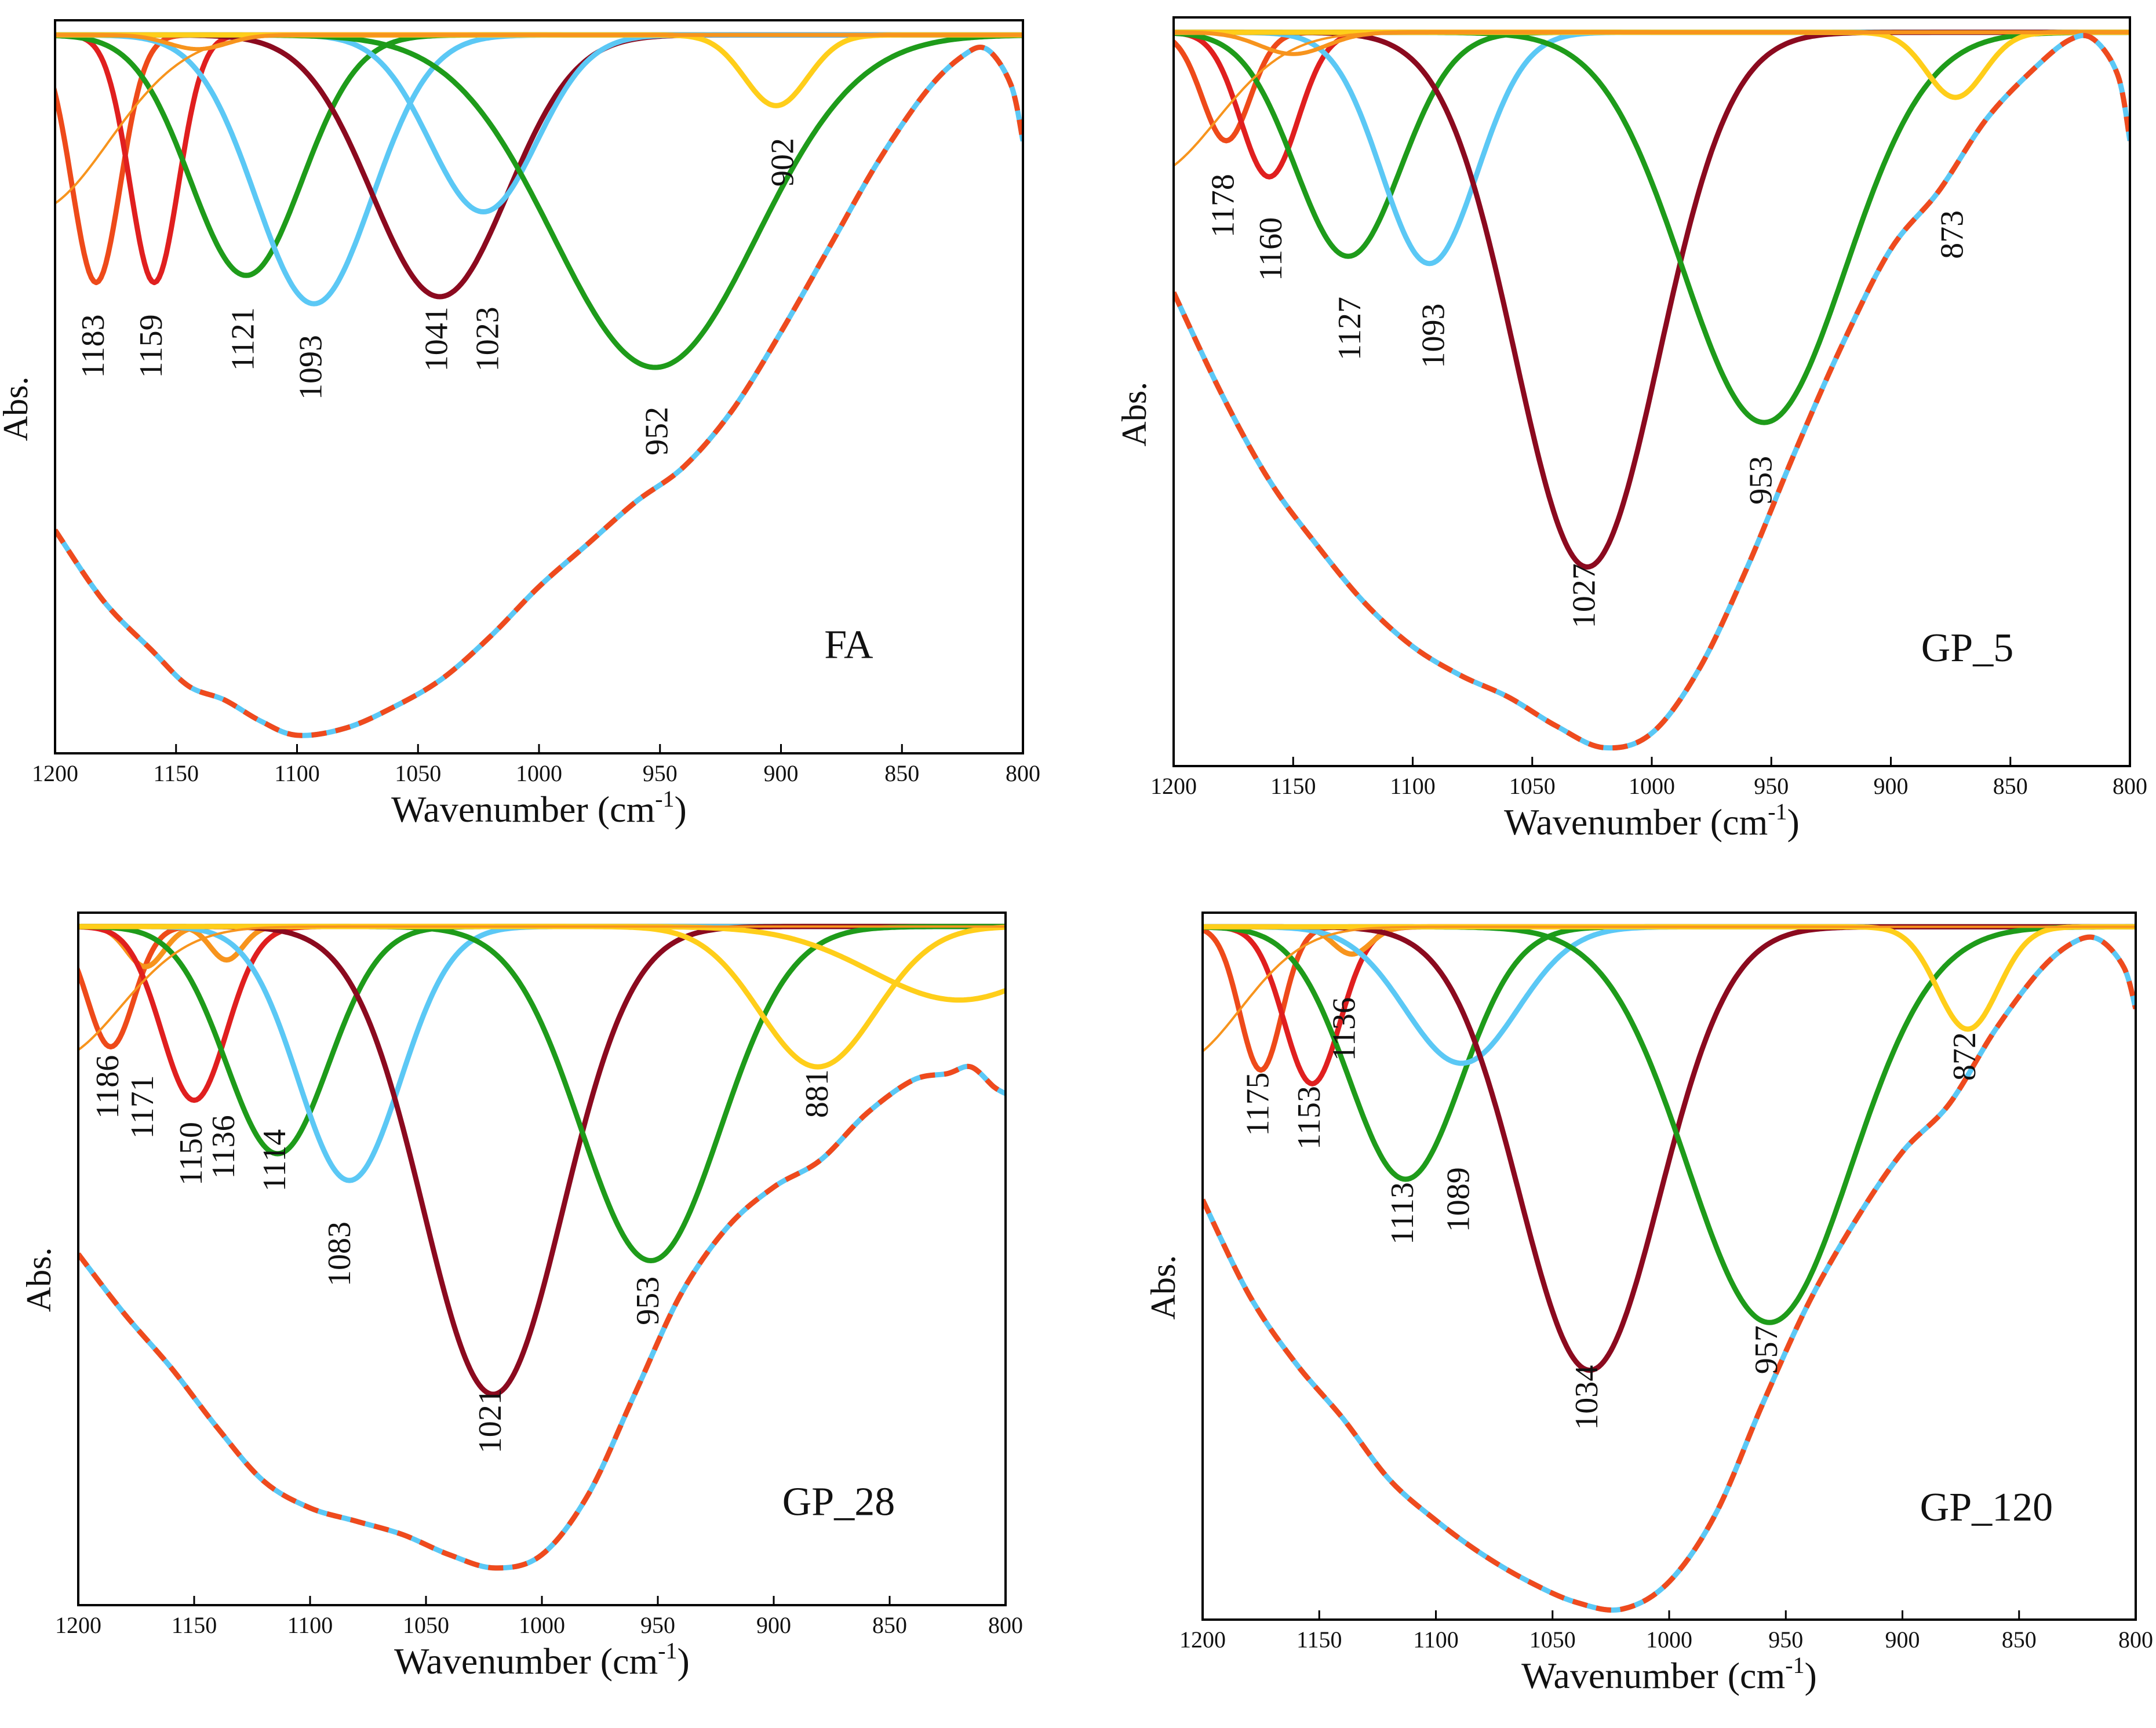 The height and width of the screenshot is (1728, 2156). Describe the element at coordinates (1223, 206) in the screenshot. I see `peak-label-1178: 1178` at that location.